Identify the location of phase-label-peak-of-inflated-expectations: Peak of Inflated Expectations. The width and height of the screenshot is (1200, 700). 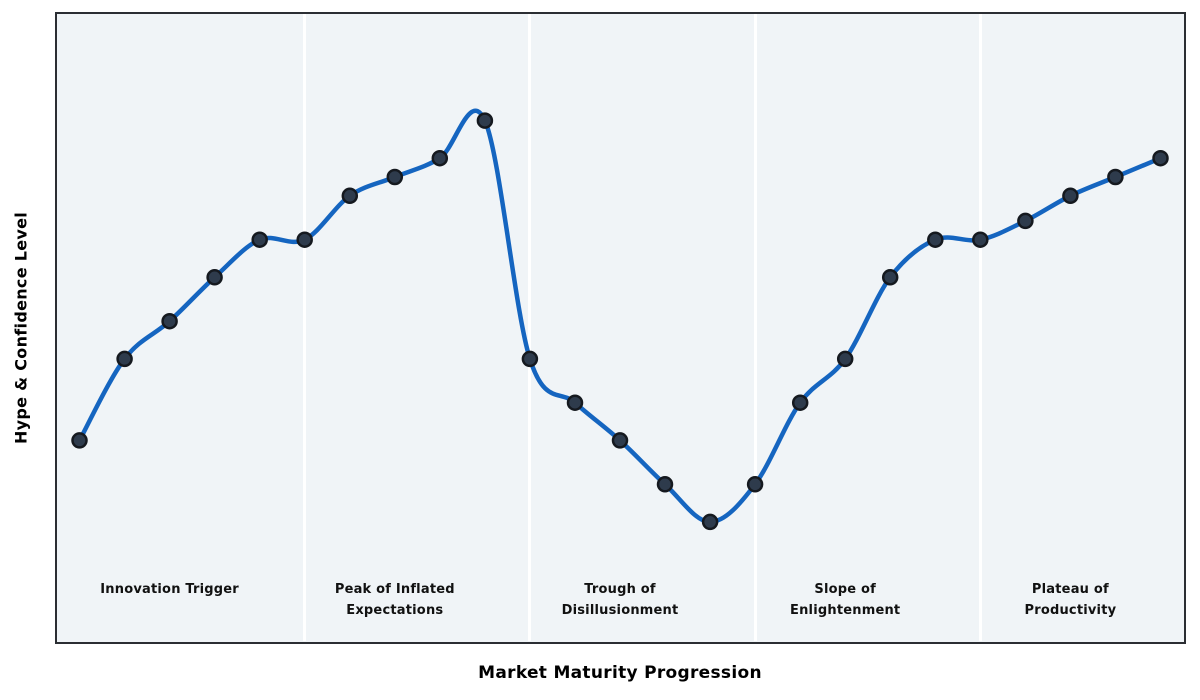
(394, 600).